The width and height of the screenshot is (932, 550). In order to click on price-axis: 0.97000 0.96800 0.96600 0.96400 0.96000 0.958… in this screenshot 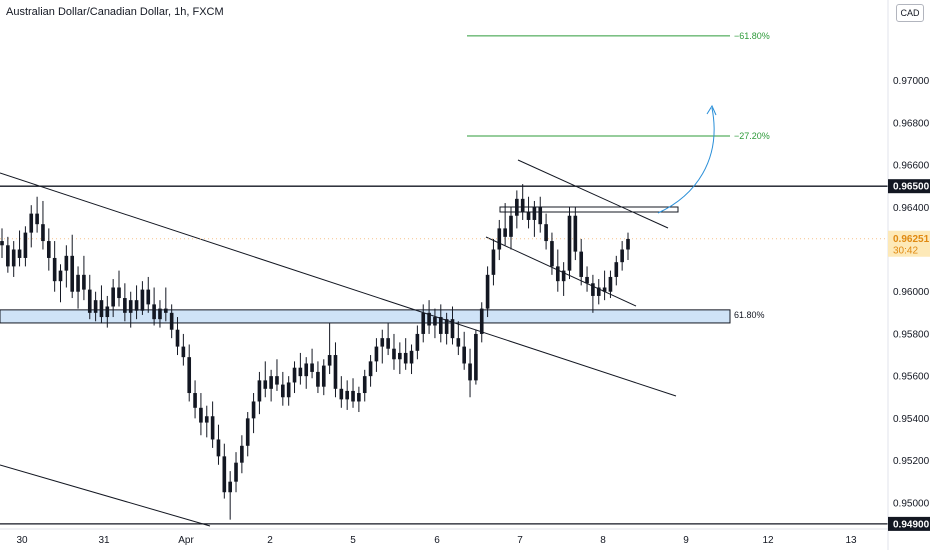, I will do `click(908, 275)`.